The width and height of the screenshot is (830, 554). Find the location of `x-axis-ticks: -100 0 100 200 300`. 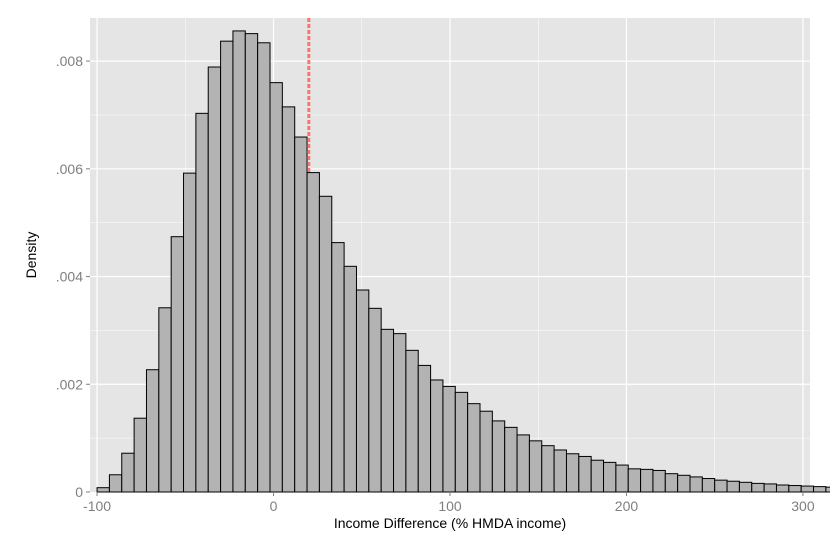

x-axis-ticks: -100 0 100 200 300 is located at coordinates (449, 503).